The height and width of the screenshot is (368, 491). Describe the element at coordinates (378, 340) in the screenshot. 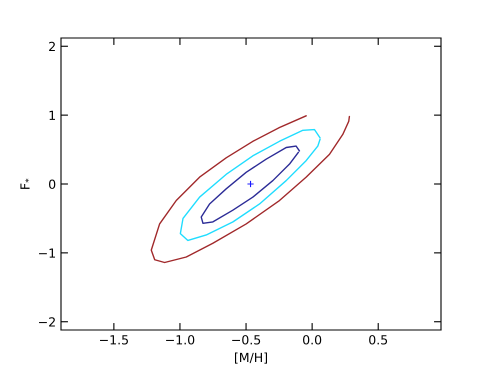

I see `x-tick-label: 0.5` at that location.